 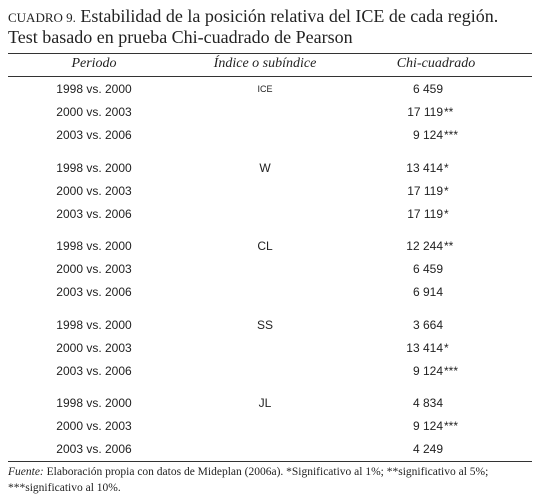 I want to click on index-cell: SS, so click(x=265, y=324).